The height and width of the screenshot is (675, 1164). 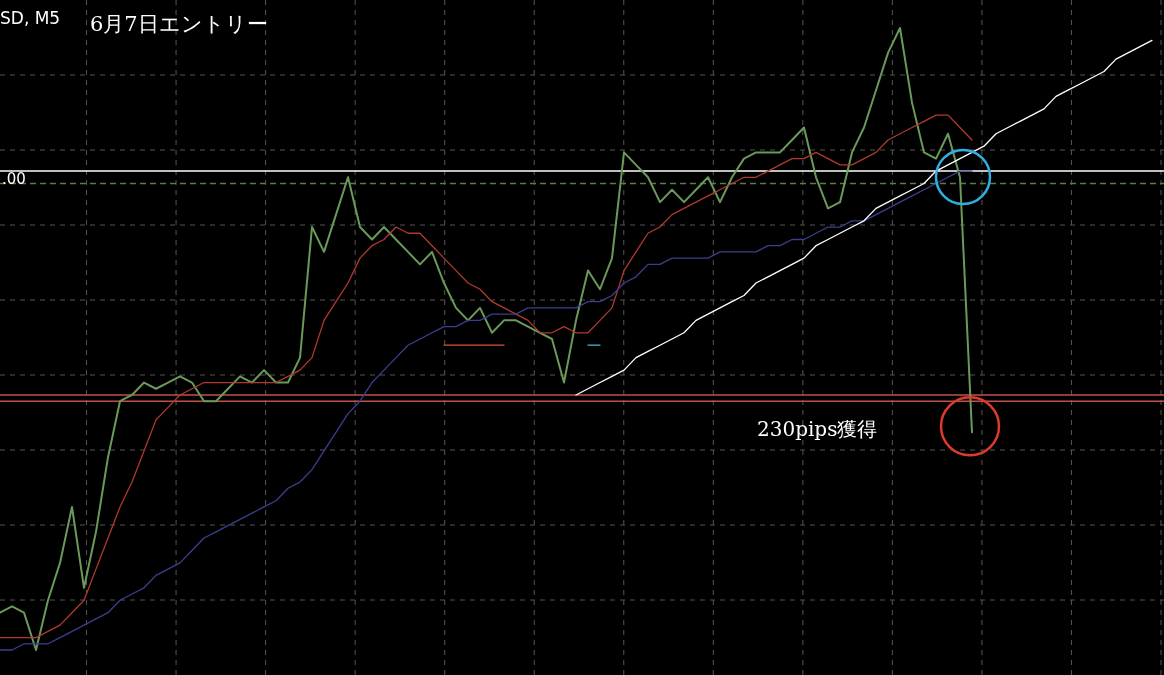 I want to click on annotation: 230pips獲得, so click(x=817, y=429).